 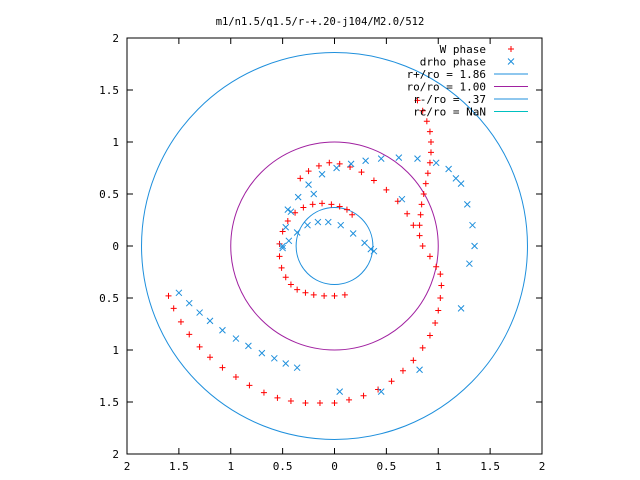 What do you see at coordinates (127, 466) in the screenshot?
I see `x-tick-label: 2` at bounding box center [127, 466].